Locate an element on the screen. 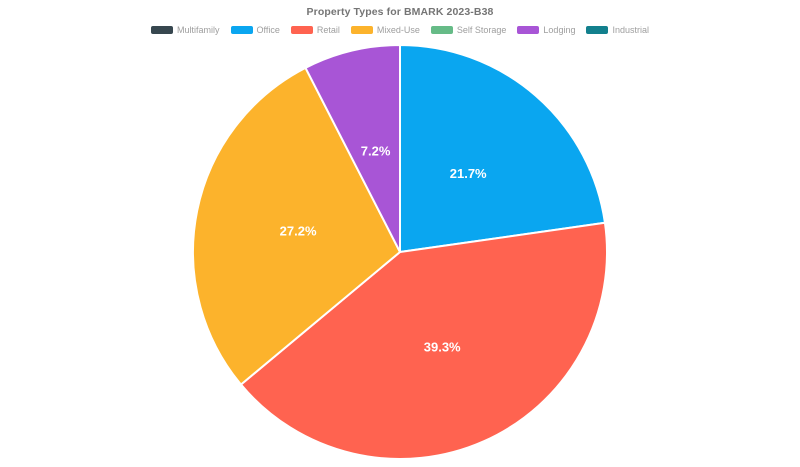 Image resolution: width=800 pixels, height=467 pixels. legend-item-label: Self Storage is located at coordinates (481, 30).